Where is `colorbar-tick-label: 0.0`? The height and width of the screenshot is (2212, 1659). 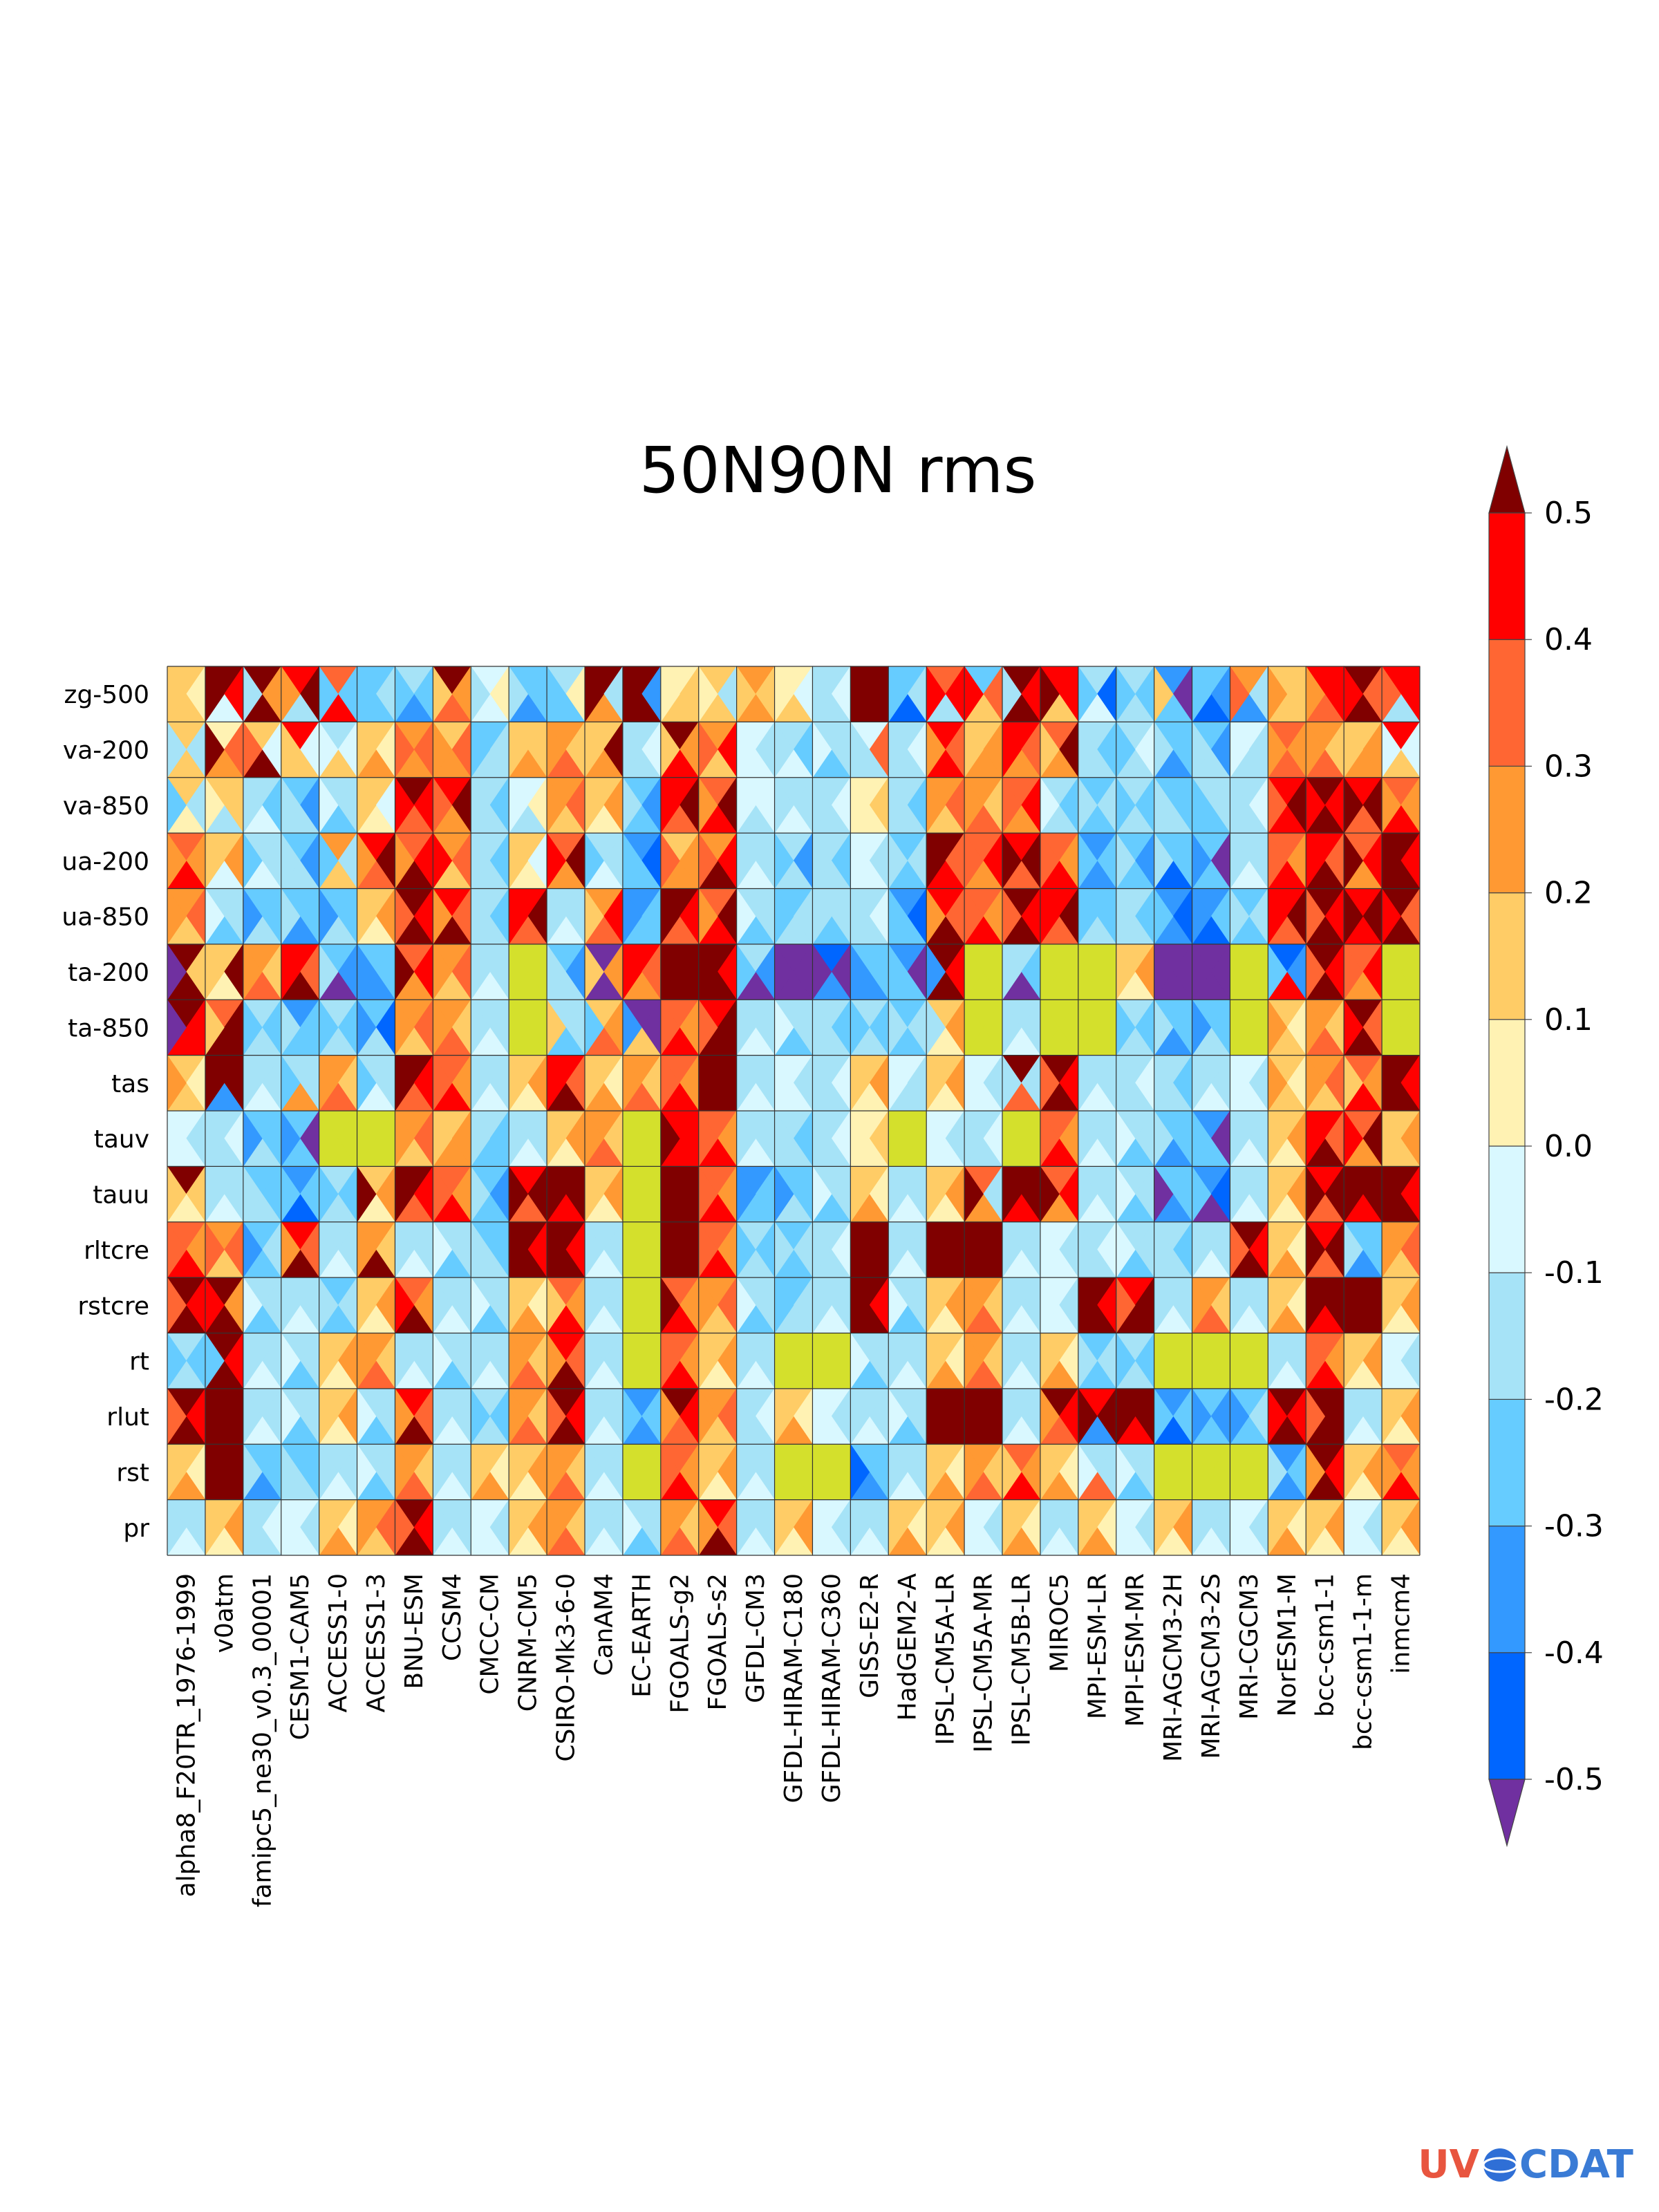
colorbar-tick-label: 0.0 is located at coordinates (1568, 1146).